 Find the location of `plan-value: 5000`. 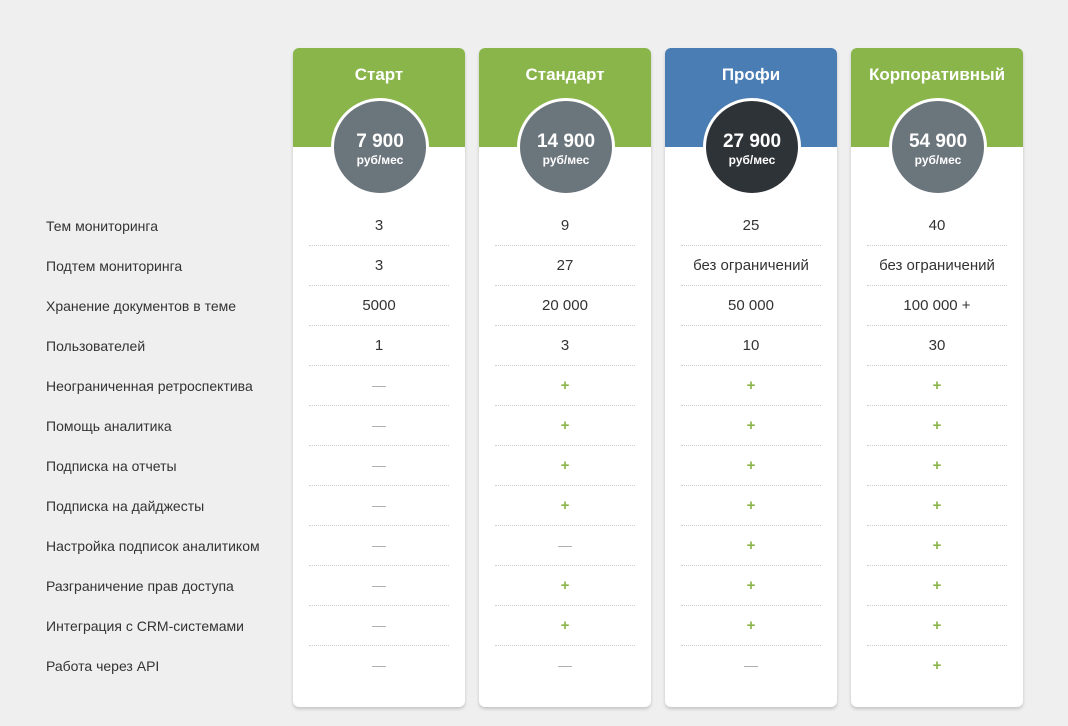

plan-value: 5000 is located at coordinates (379, 306).